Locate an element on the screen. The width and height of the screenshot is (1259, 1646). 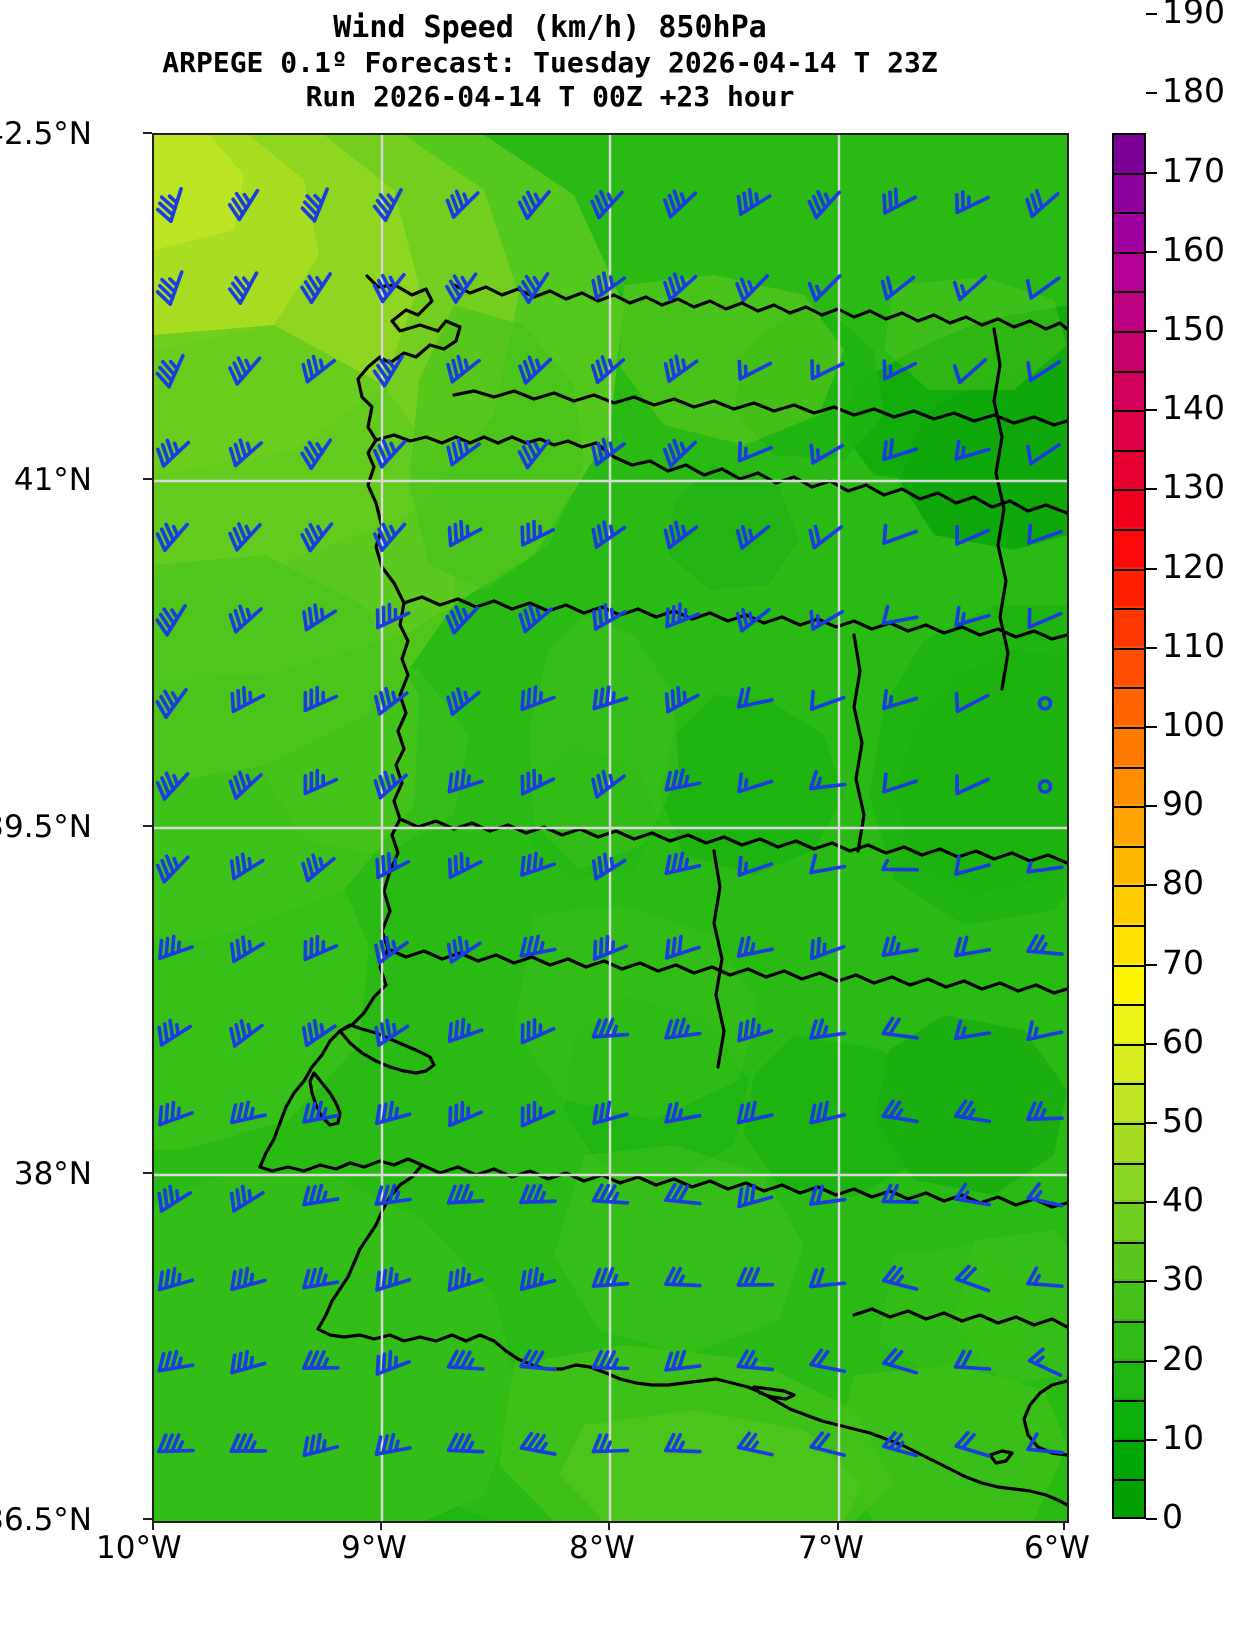
colorbar-tick-label: 190 is located at coordinates (1193, 16).